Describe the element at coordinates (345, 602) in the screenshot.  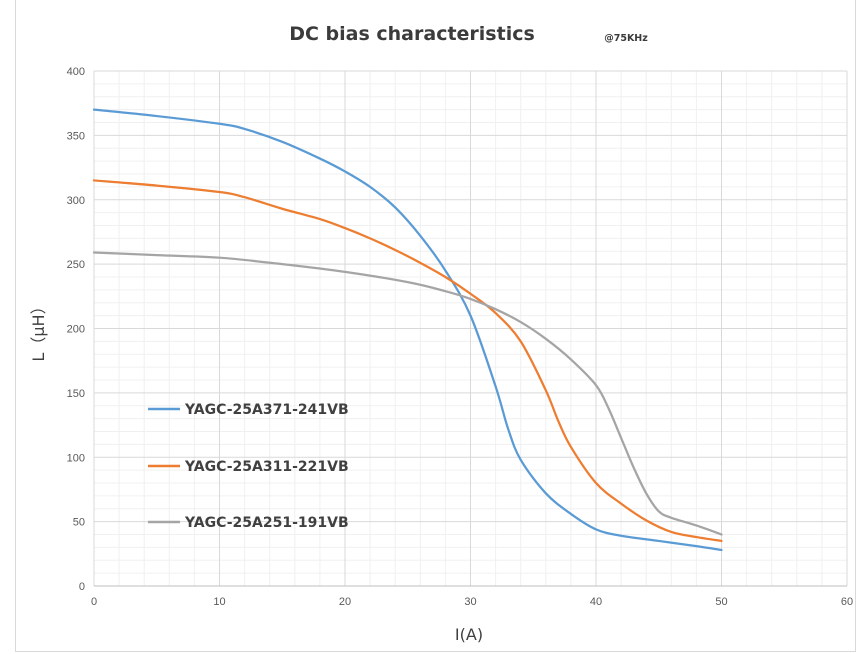
I see `x-tick-label: 20` at that location.